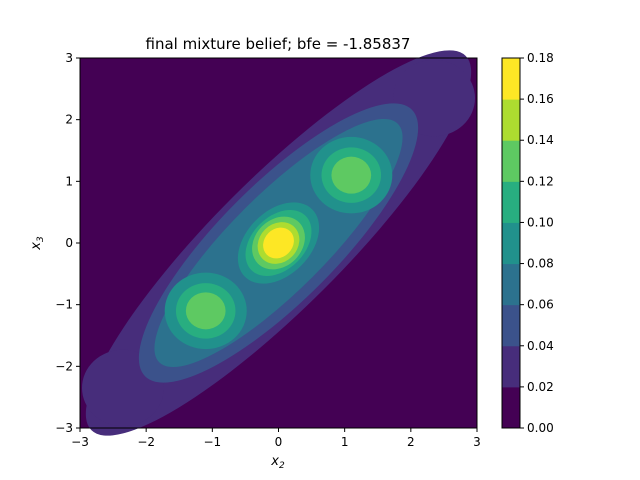 The width and height of the screenshot is (640, 480). What do you see at coordinates (540, 222) in the screenshot?
I see `colorbar-tick-label: 0.10` at bounding box center [540, 222].